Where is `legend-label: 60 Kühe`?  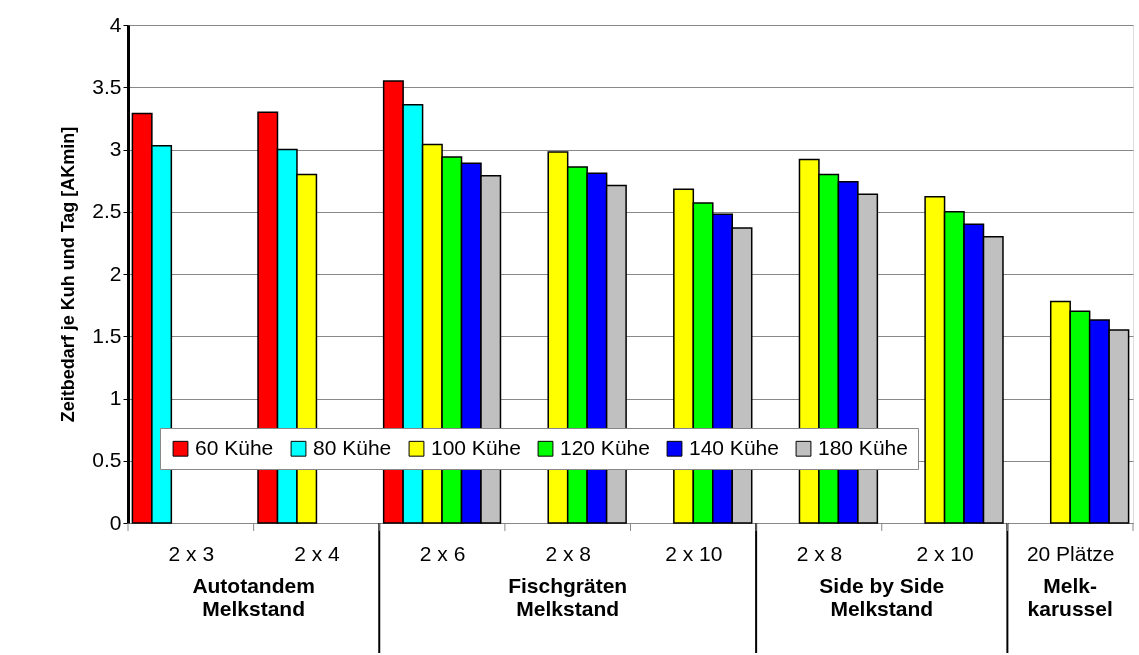
legend-label: 60 Kühe is located at coordinates (234, 447).